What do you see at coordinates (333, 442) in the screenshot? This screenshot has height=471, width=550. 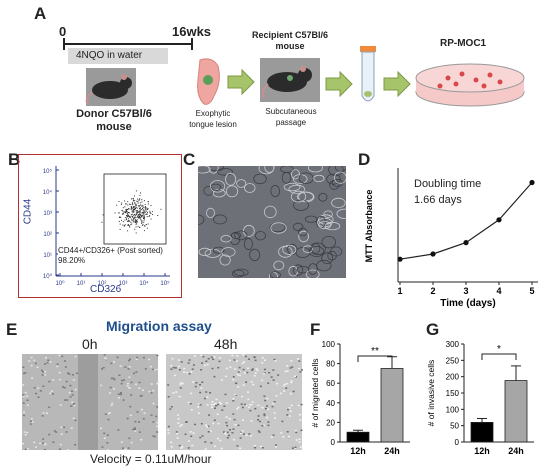 I see `bar-y-tick: 0` at bounding box center [333, 442].